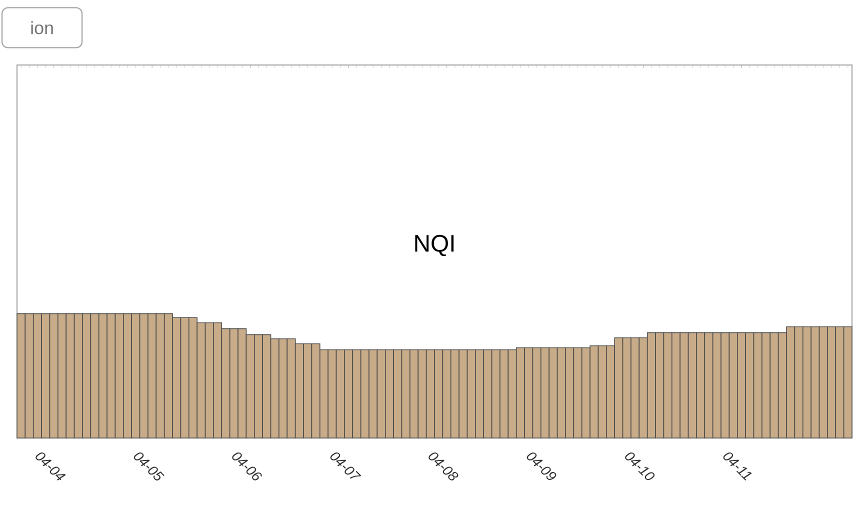 This screenshot has height=516, width=867. I want to click on chart-title: NQI, so click(434, 245).